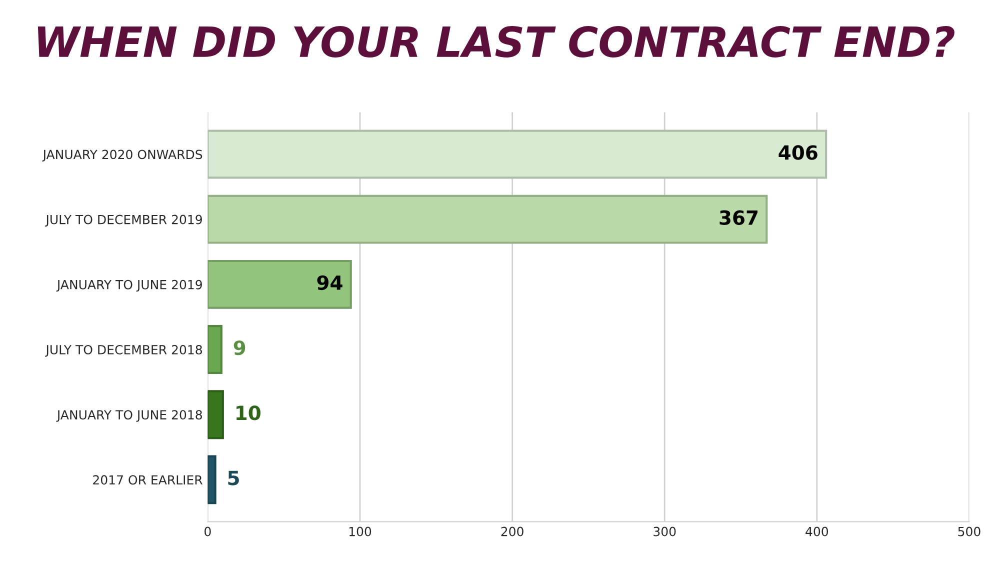 This screenshot has width=989, height=561. Describe the element at coordinates (248, 413) in the screenshot. I see `data-label: 10` at that location.